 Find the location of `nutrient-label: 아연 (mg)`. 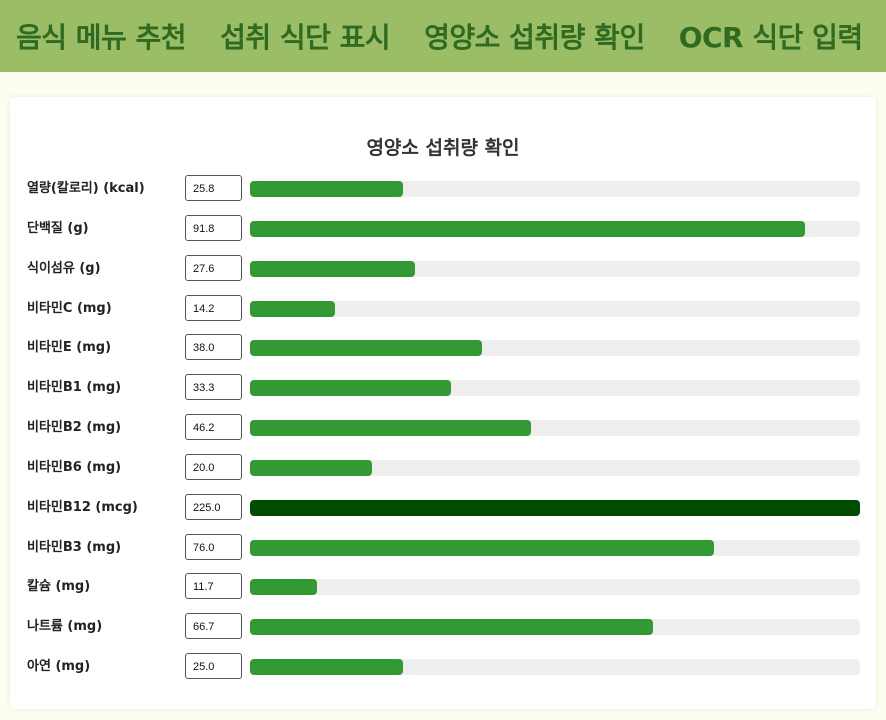

nutrient-label: 아연 (mg) is located at coordinates (58, 664).